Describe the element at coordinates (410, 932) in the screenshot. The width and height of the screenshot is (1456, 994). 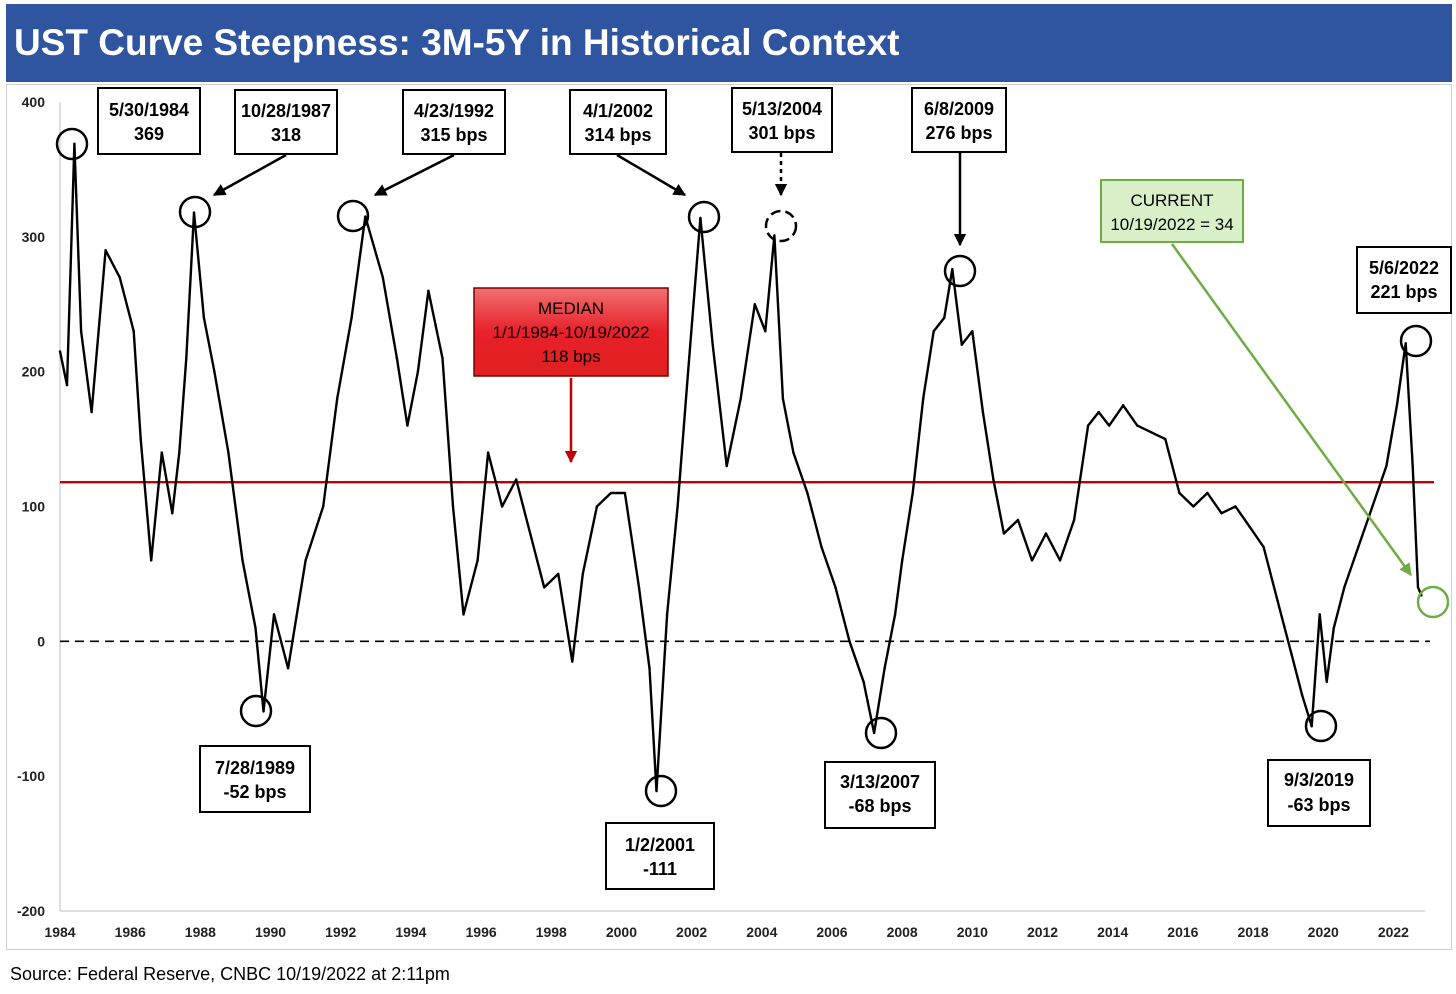
I see `x-tick-label: 1994` at that location.